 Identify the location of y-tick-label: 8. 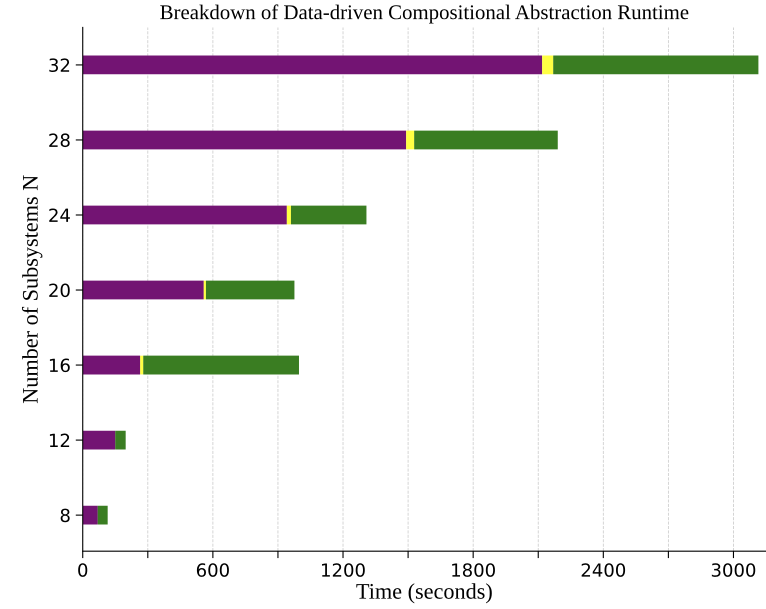
(65, 515).